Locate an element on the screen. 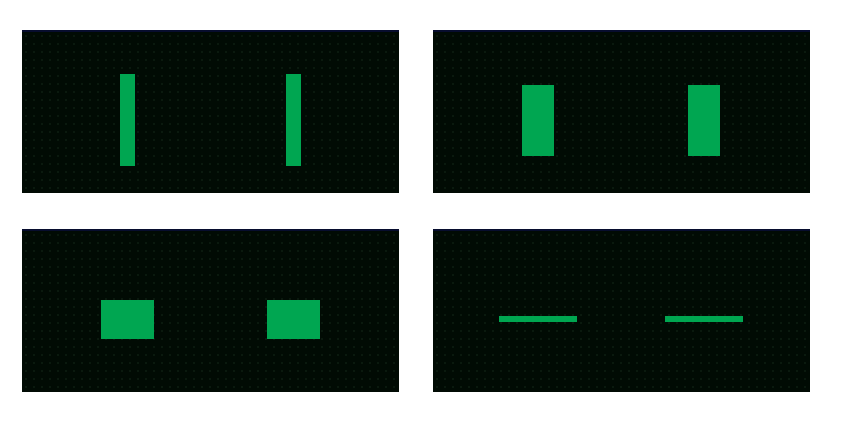  green-vertical-bar-right is located at coordinates (293, 120).